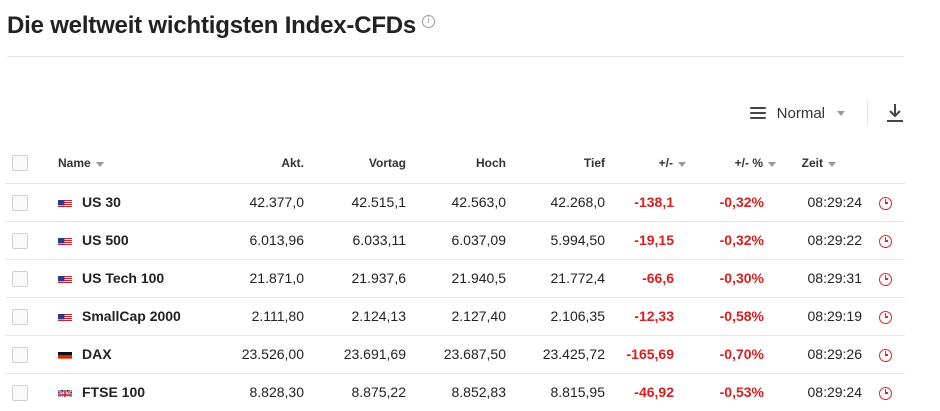 The width and height of the screenshot is (940, 411). I want to click on page-header: Die weltweit wichtigsten Index-CFDs i, so click(221, 26).